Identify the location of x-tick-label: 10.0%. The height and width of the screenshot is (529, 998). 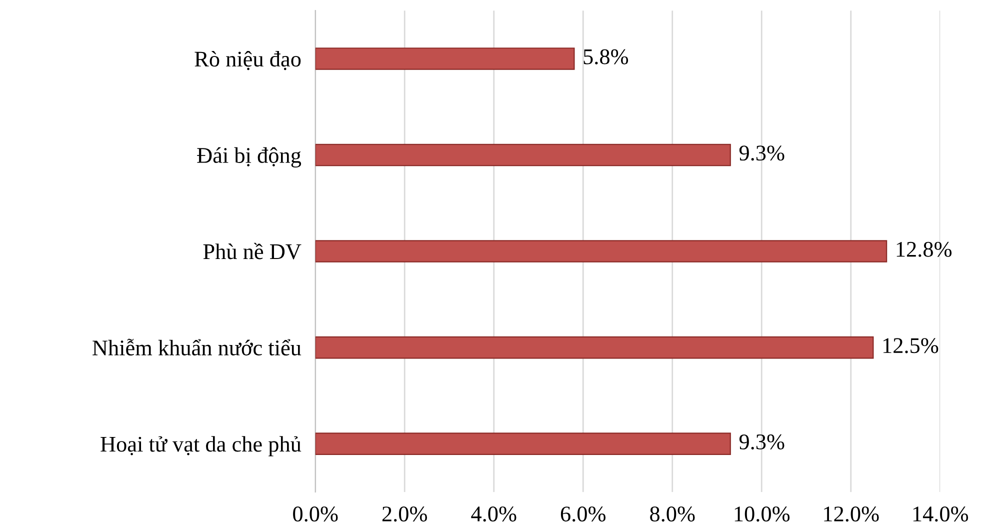
(762, 514).